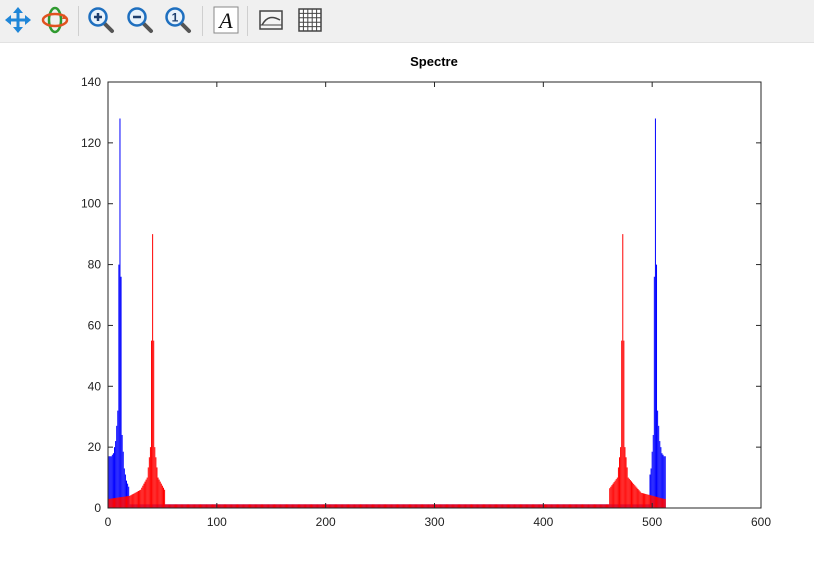  I want to click on y-tick-label: 80, so click(95, 265).